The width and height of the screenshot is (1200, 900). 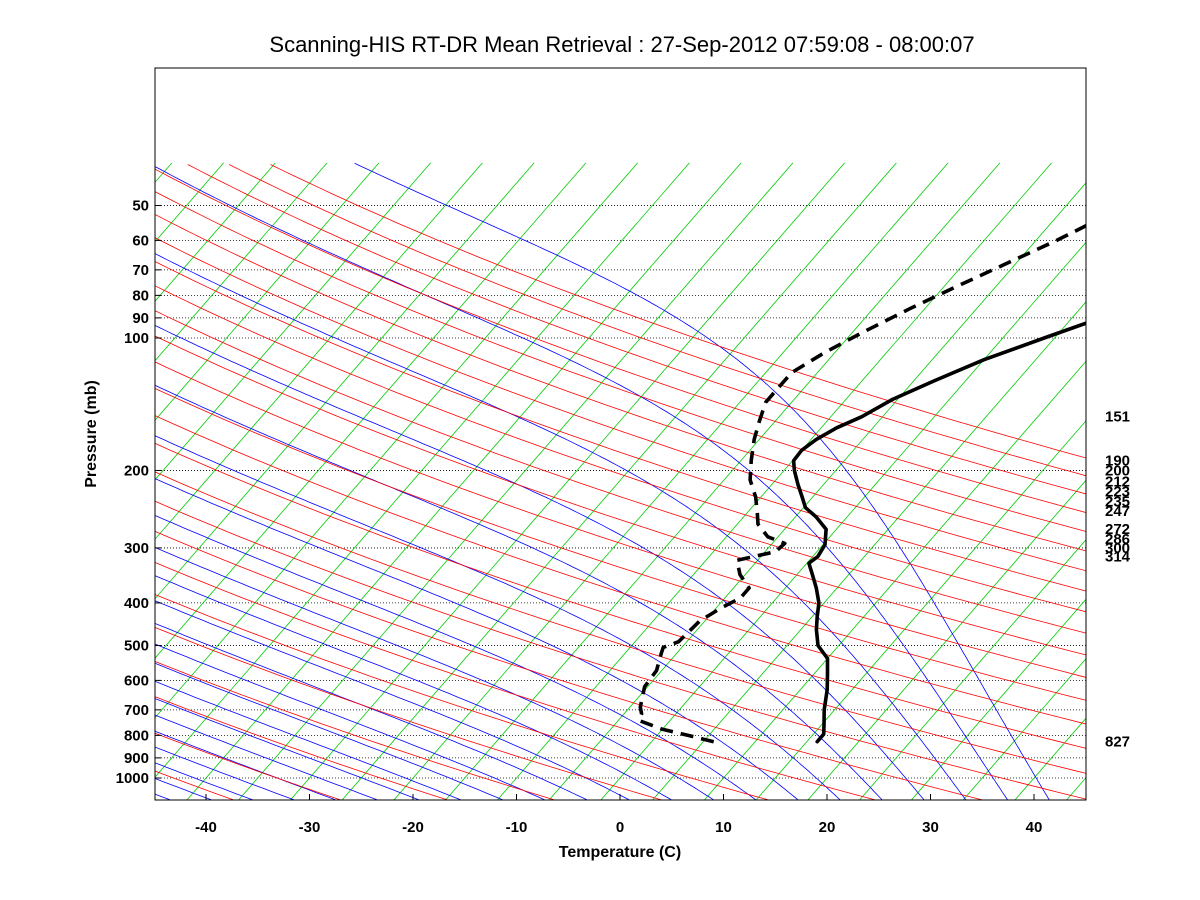 I want to click on y-tick-label: 200, so click(x=136, y=470).